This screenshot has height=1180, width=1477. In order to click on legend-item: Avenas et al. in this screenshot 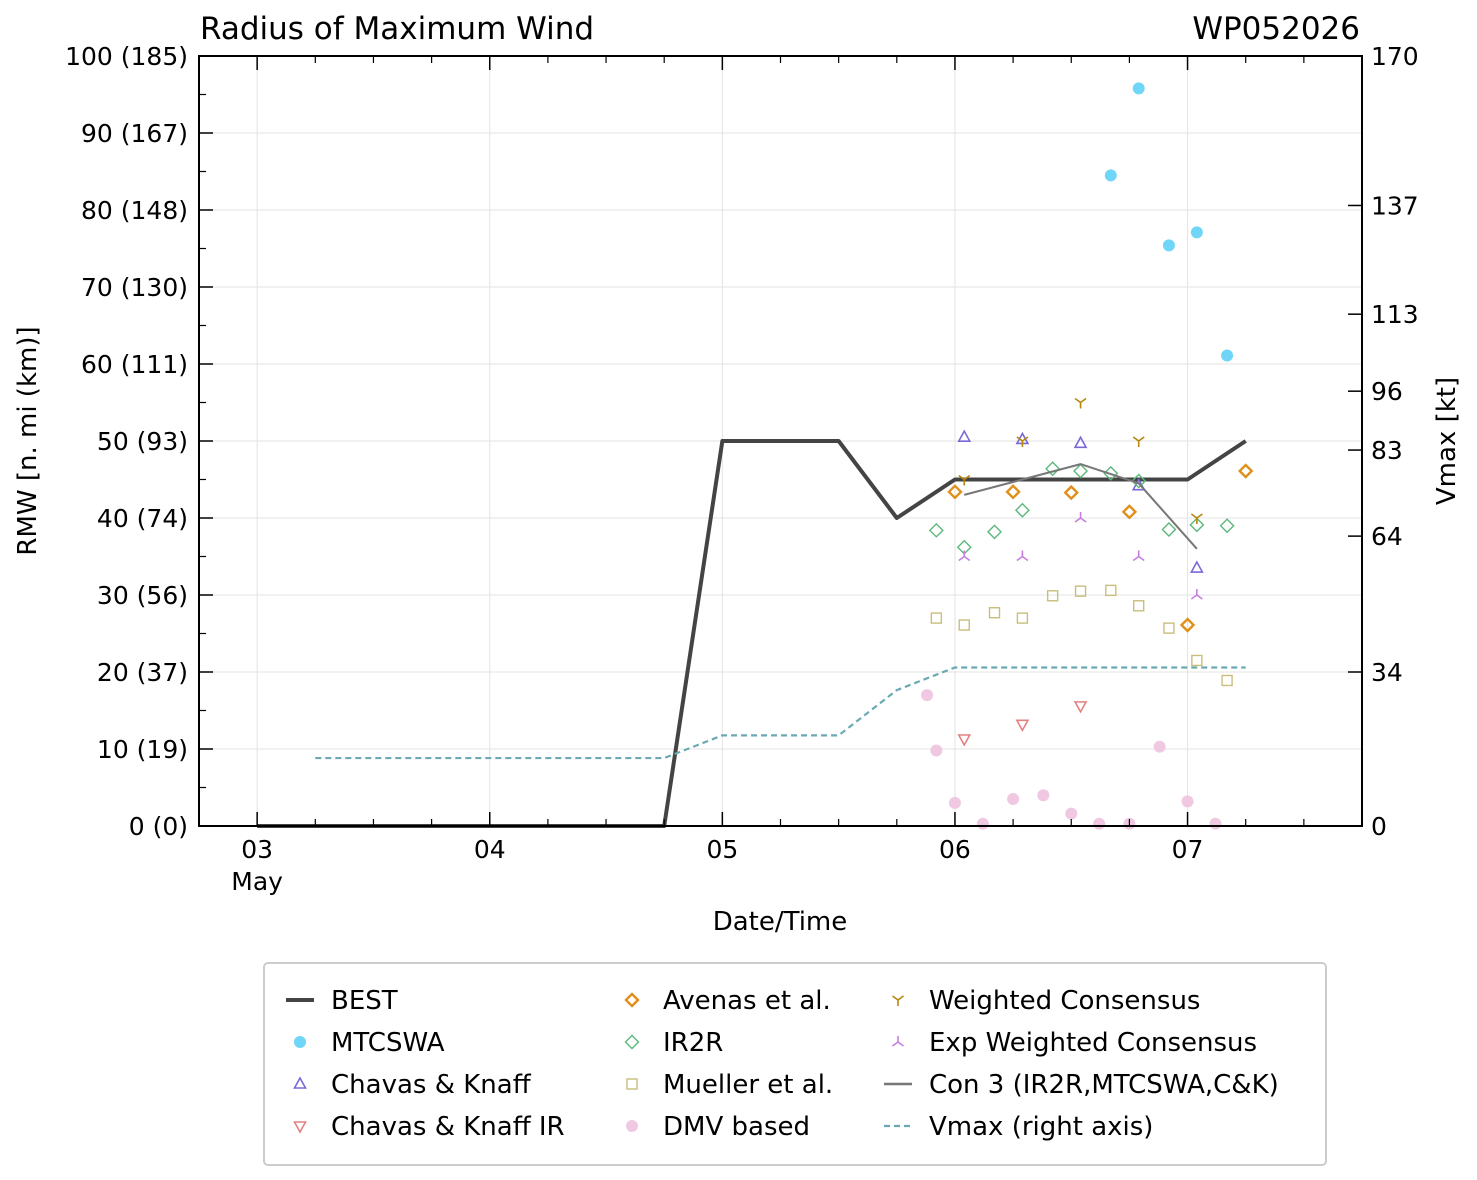, I will do `click(727, 1001)`.